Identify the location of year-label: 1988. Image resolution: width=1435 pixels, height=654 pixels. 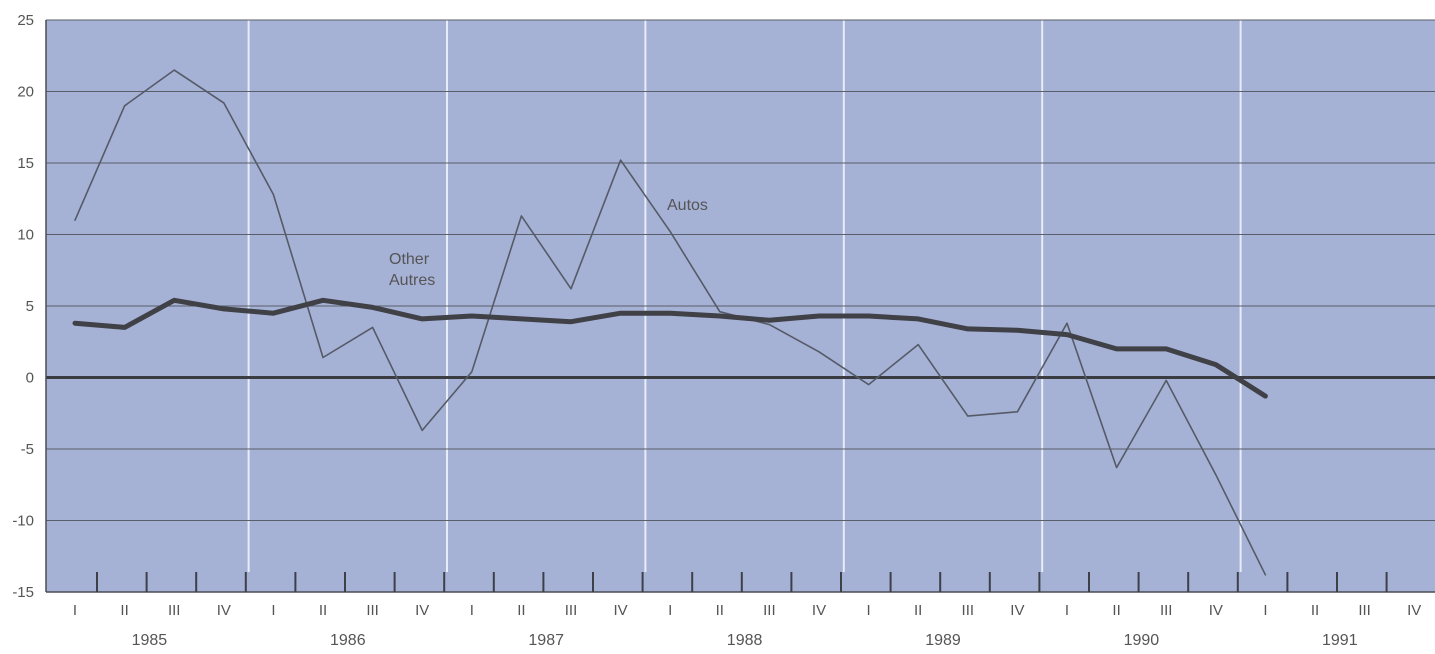
(745, 640).